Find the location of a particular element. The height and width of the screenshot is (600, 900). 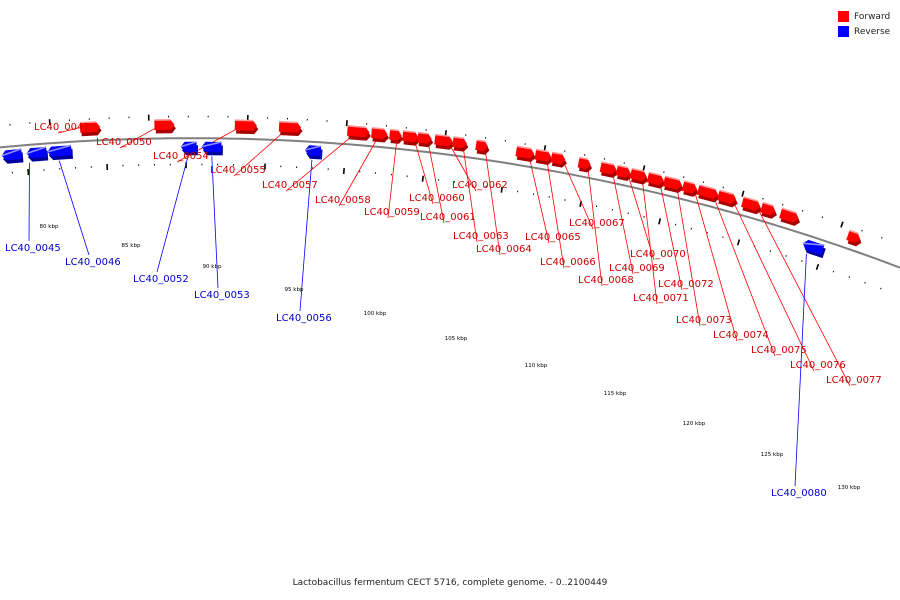

outer-minor-tick is located at coordinates (882, 237).